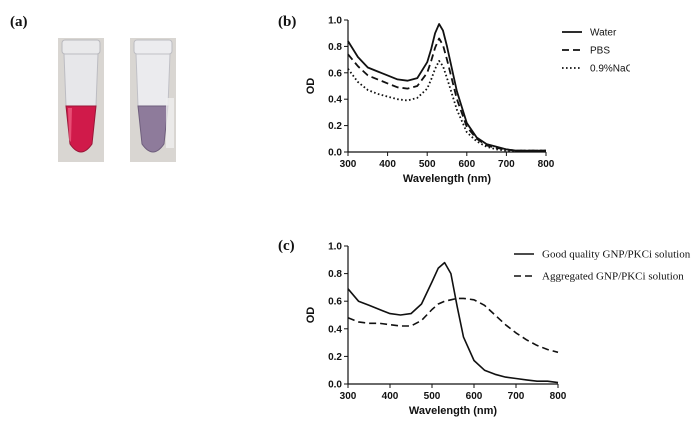 The image size is (700, 428). What do you see at coordinates (600, 51) in the screenshot?
I see `legend-label-2: PBS` at bounding box center [600, 51].